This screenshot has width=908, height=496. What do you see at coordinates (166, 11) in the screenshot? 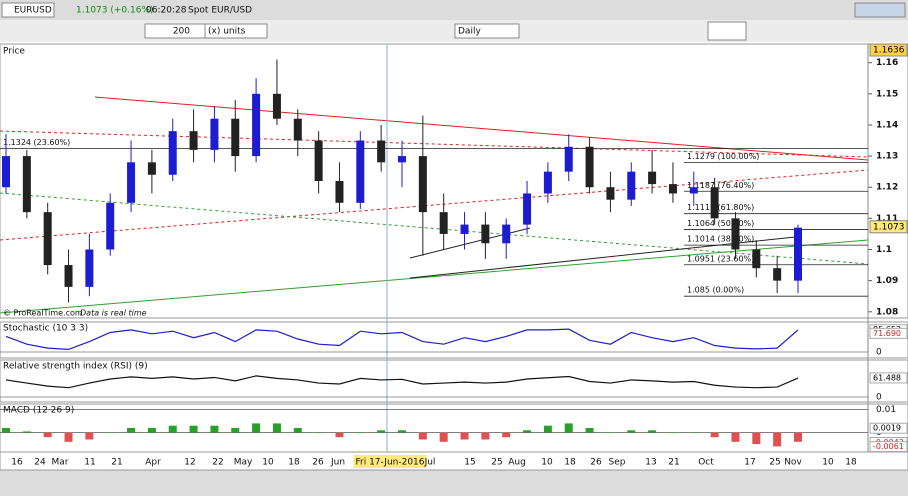
I see `time: 06:20:28` at bounding box center [166, 11].